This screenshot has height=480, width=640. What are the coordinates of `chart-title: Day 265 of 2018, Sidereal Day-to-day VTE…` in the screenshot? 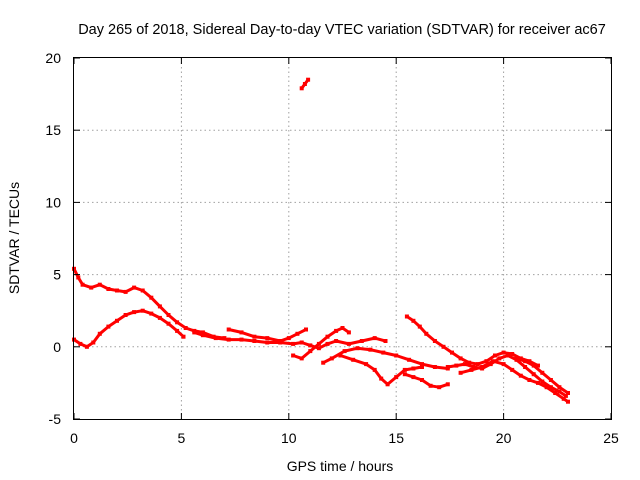 It's located at (342, 30).